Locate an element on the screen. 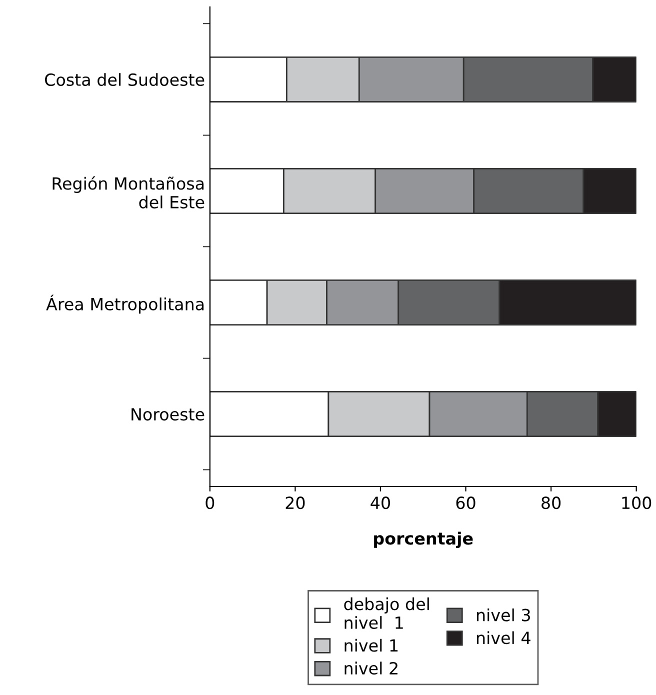 This screenshot has width=656, height=695. y-tick-label: Región Montañosa del Este is located at coordinates (128, 192).